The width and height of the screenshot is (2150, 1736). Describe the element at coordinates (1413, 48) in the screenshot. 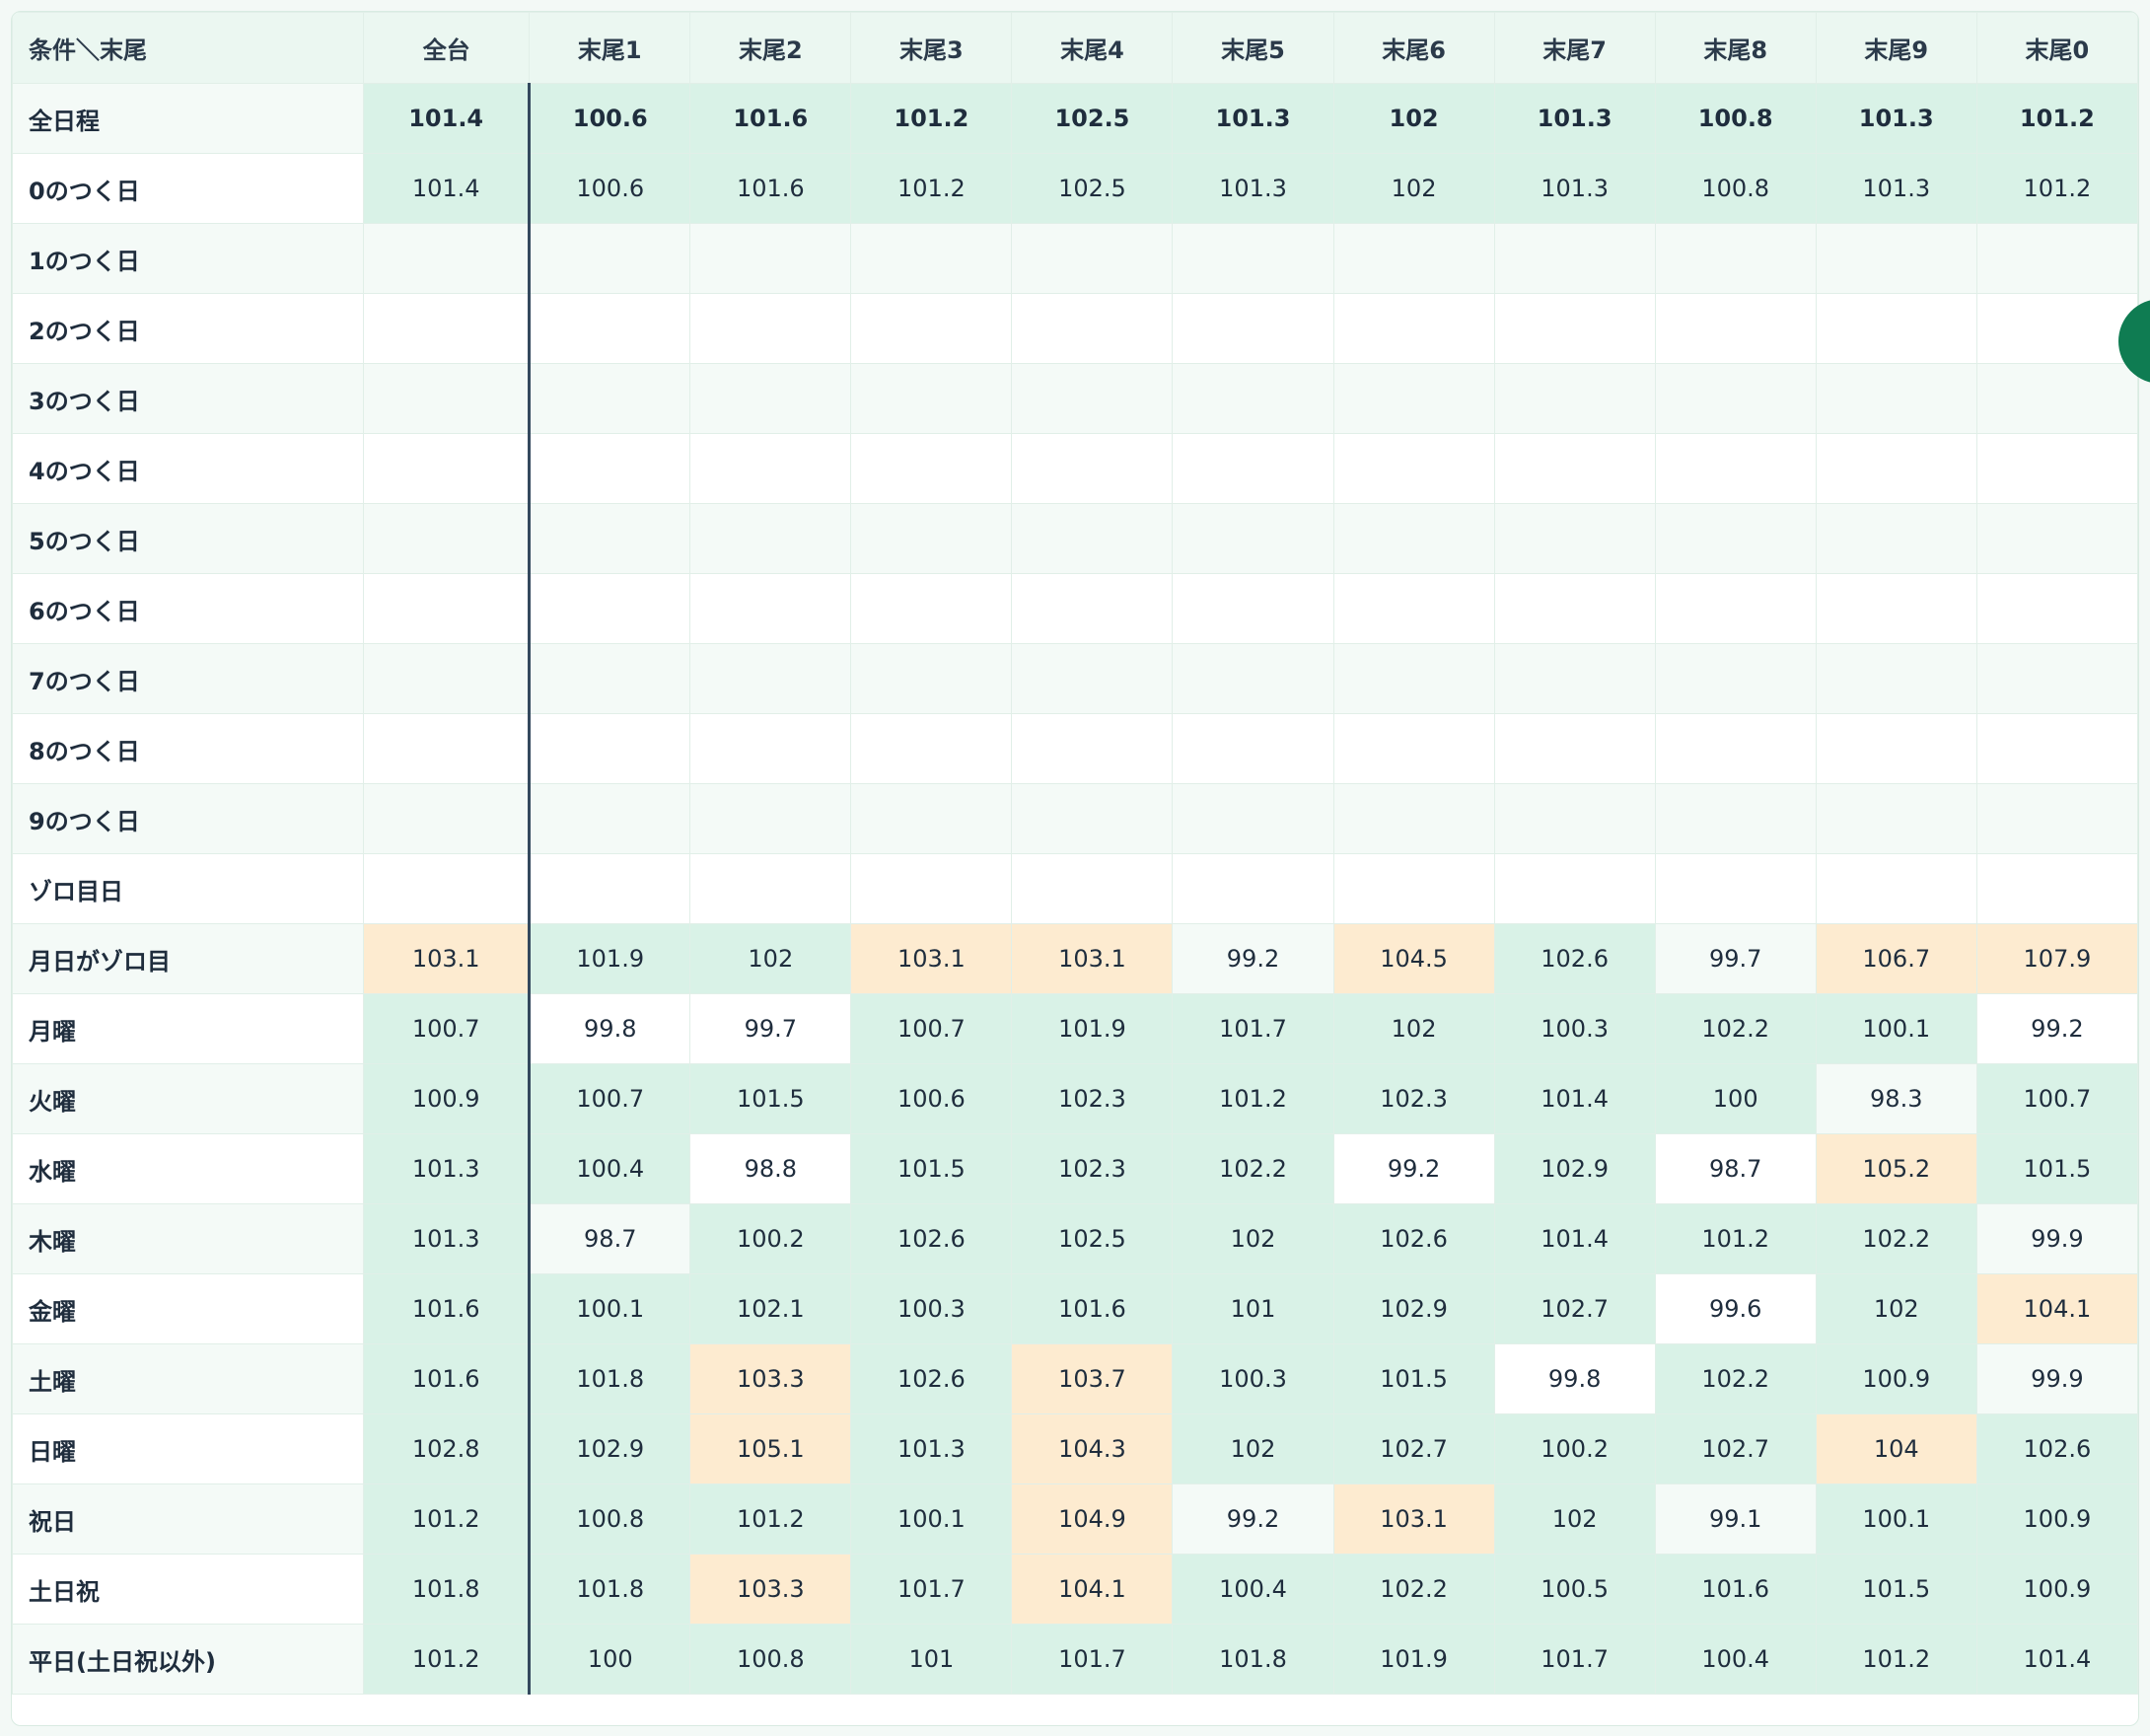

I see `column-header: 末尾6` at that location.